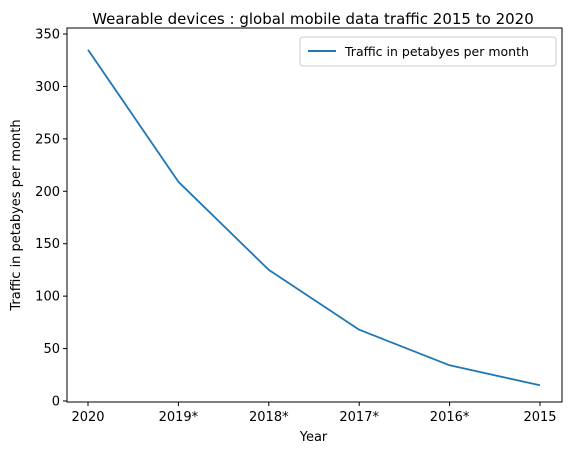 This screenshot has height=455, width=571. What do you see at coordinates (359, 417) in the screenshot?
I see `x-tick-label: 2017*` at bounding box center [359, 417].